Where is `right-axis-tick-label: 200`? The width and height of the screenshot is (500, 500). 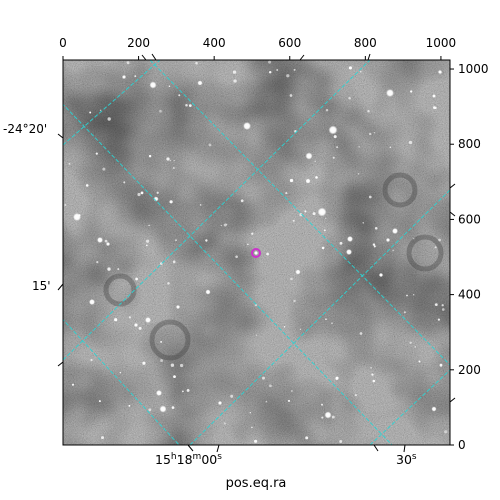
right-axis-tick-label: 200 is located at coordinates (469, 370).